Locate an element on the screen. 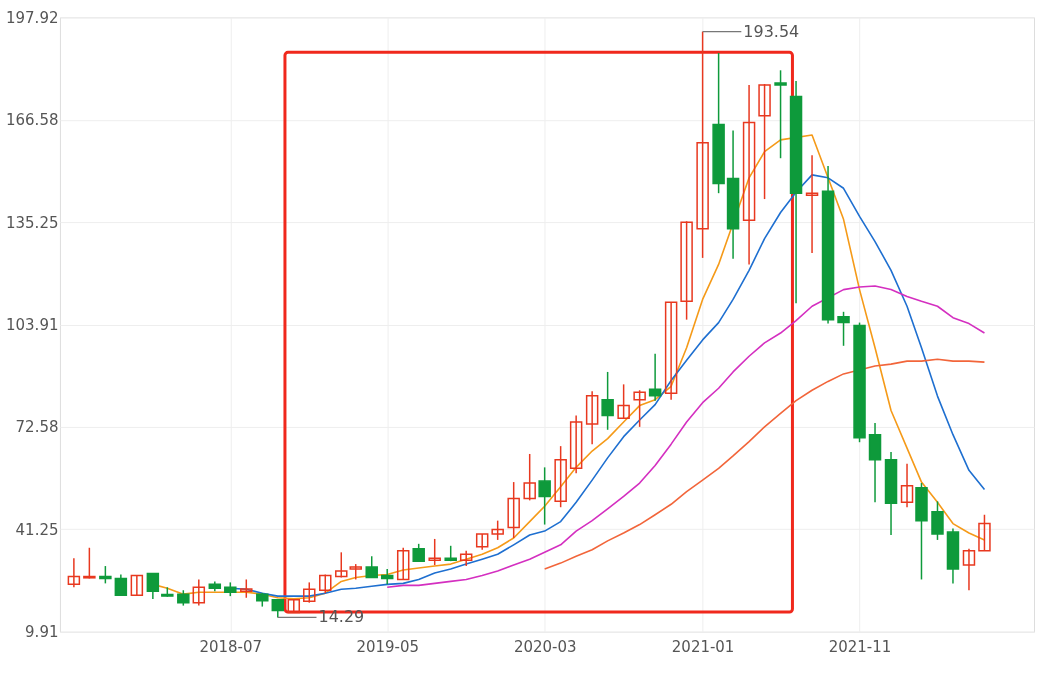 This screenshot has height=685, width=1047. y-tick-label: 166.58 is located at coordinates (32, 120).